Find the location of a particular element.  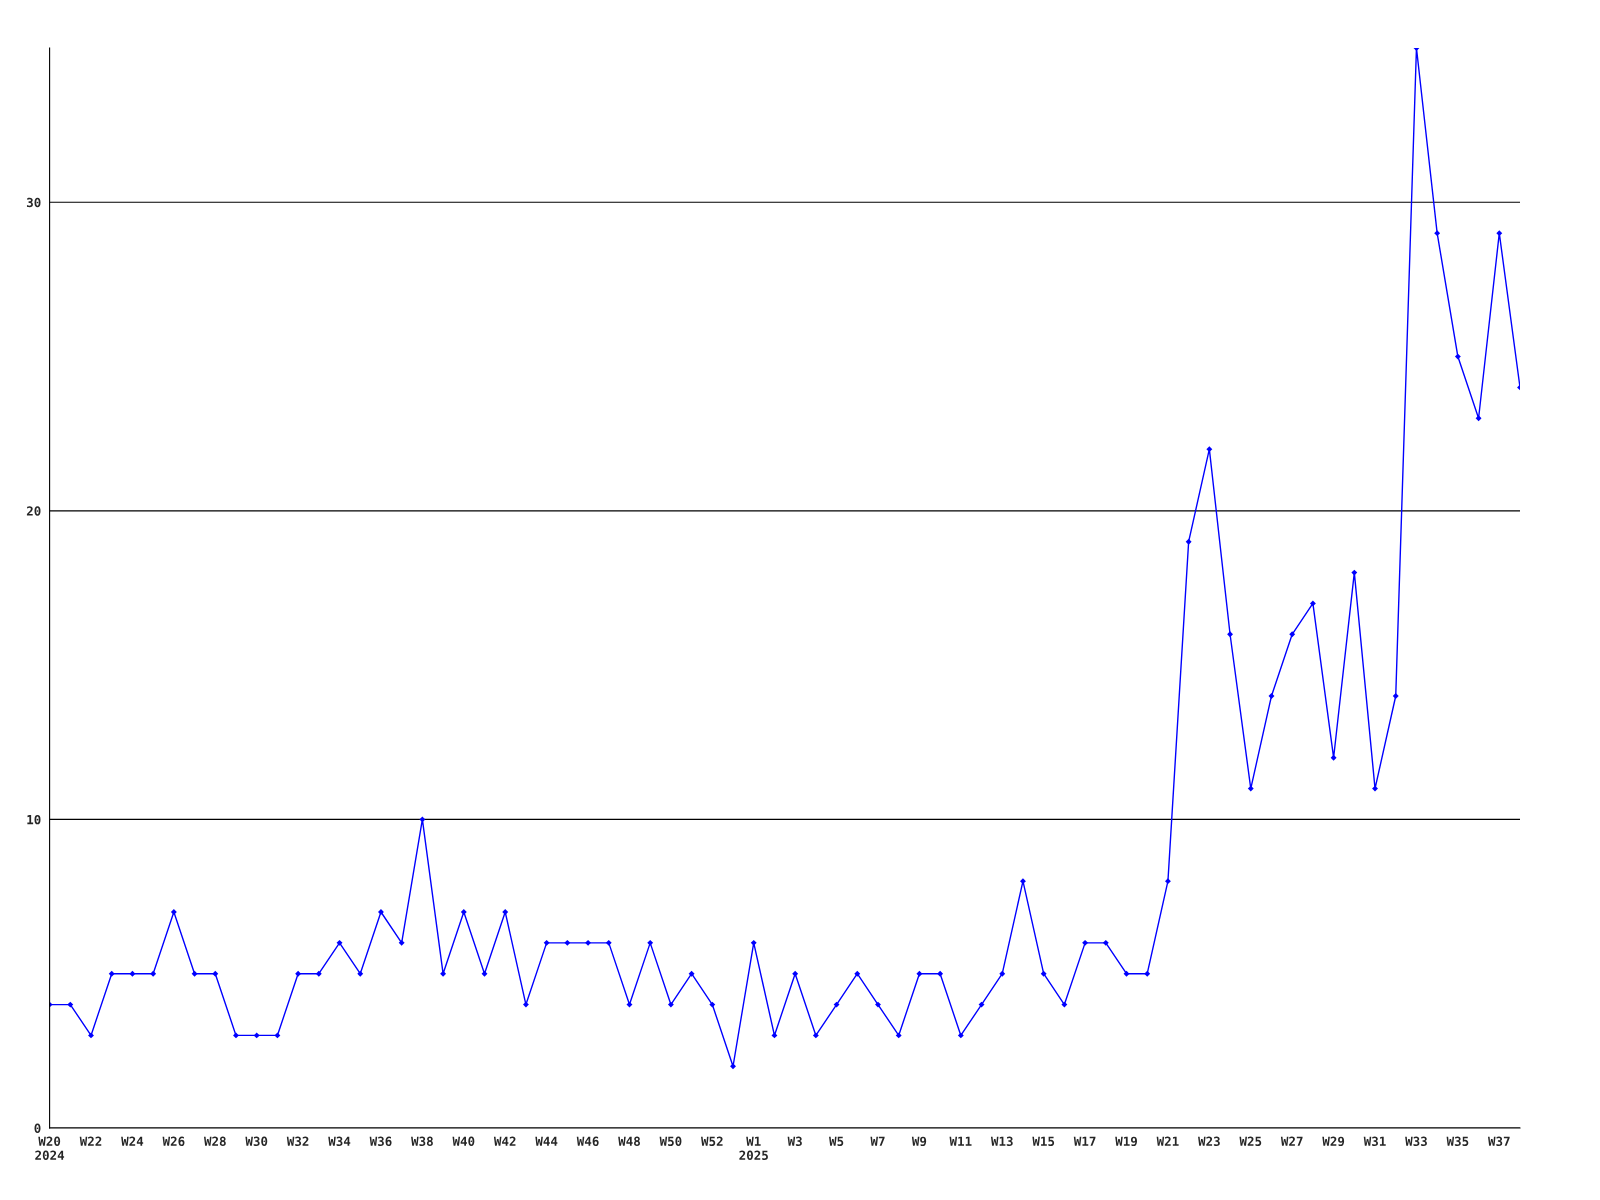

x-tick-label: W40 is located at coordinates (463, 1141).